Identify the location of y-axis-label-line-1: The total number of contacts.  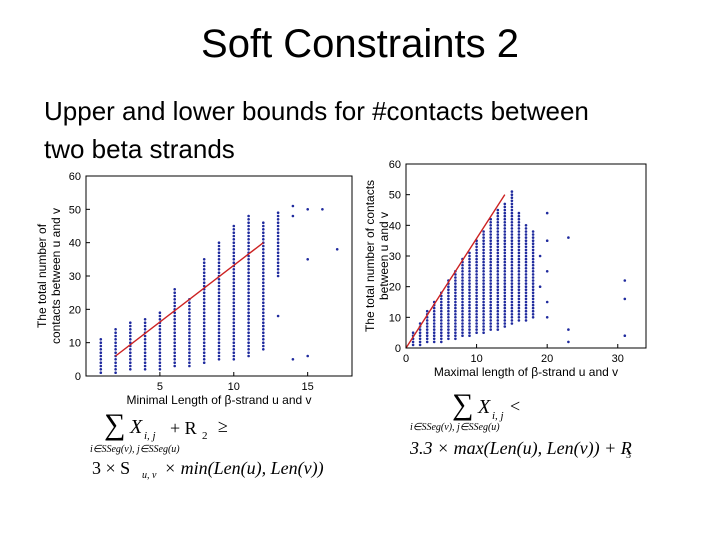
(370, 256).